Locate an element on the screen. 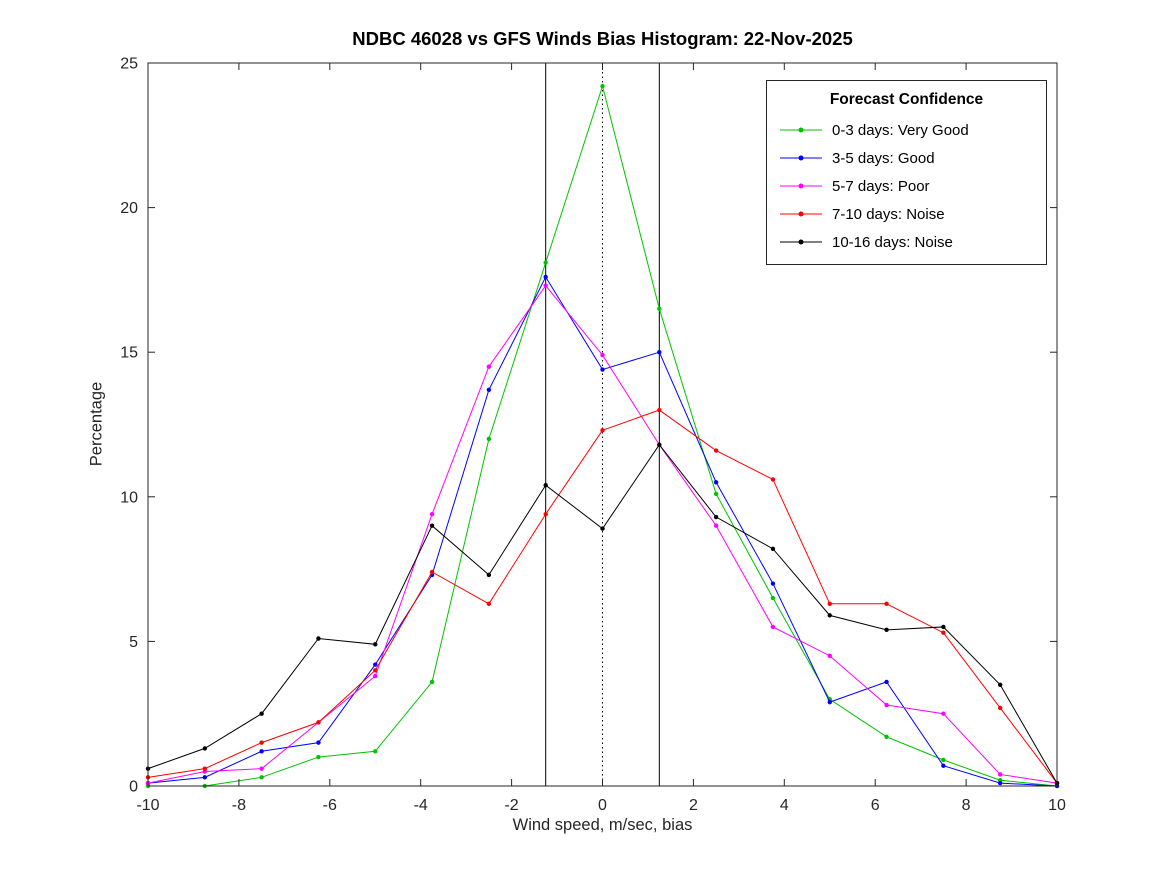 The width and height of the screenshot is (1167, 875). legend-entry-label: 0-3 days: Very Good is located at coordinates (900, 130).